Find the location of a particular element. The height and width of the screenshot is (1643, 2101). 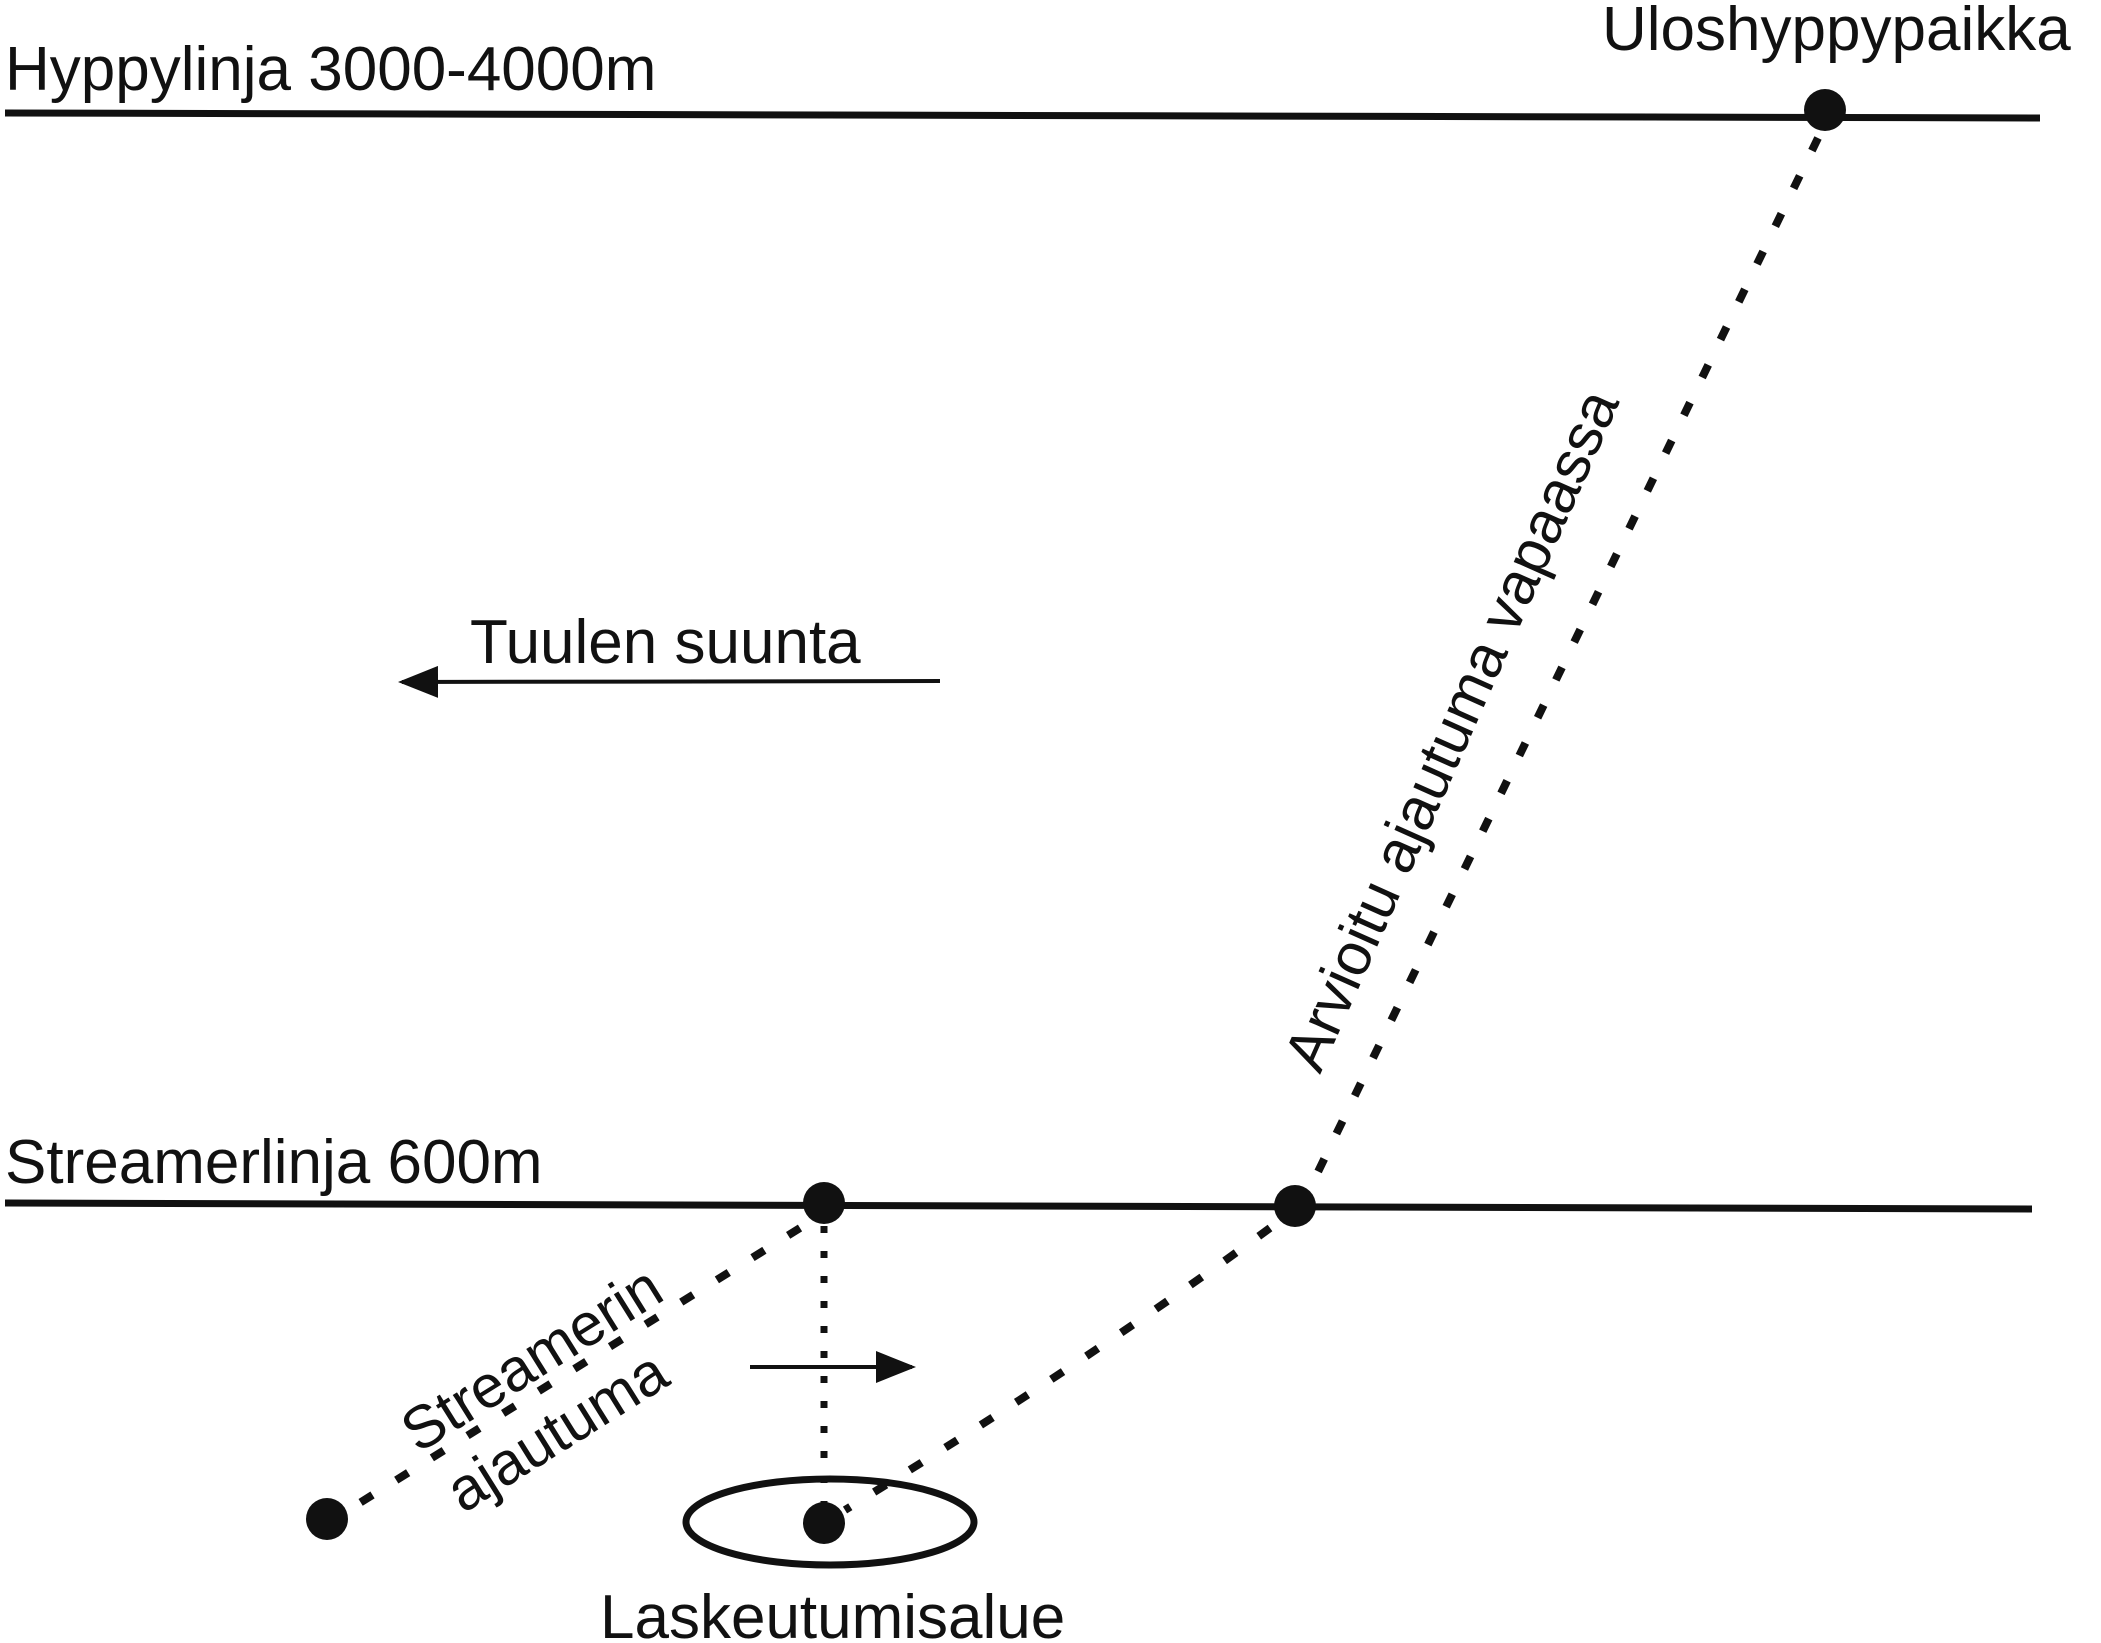

wind-direction-arrow is located at coordinates (669, 681).